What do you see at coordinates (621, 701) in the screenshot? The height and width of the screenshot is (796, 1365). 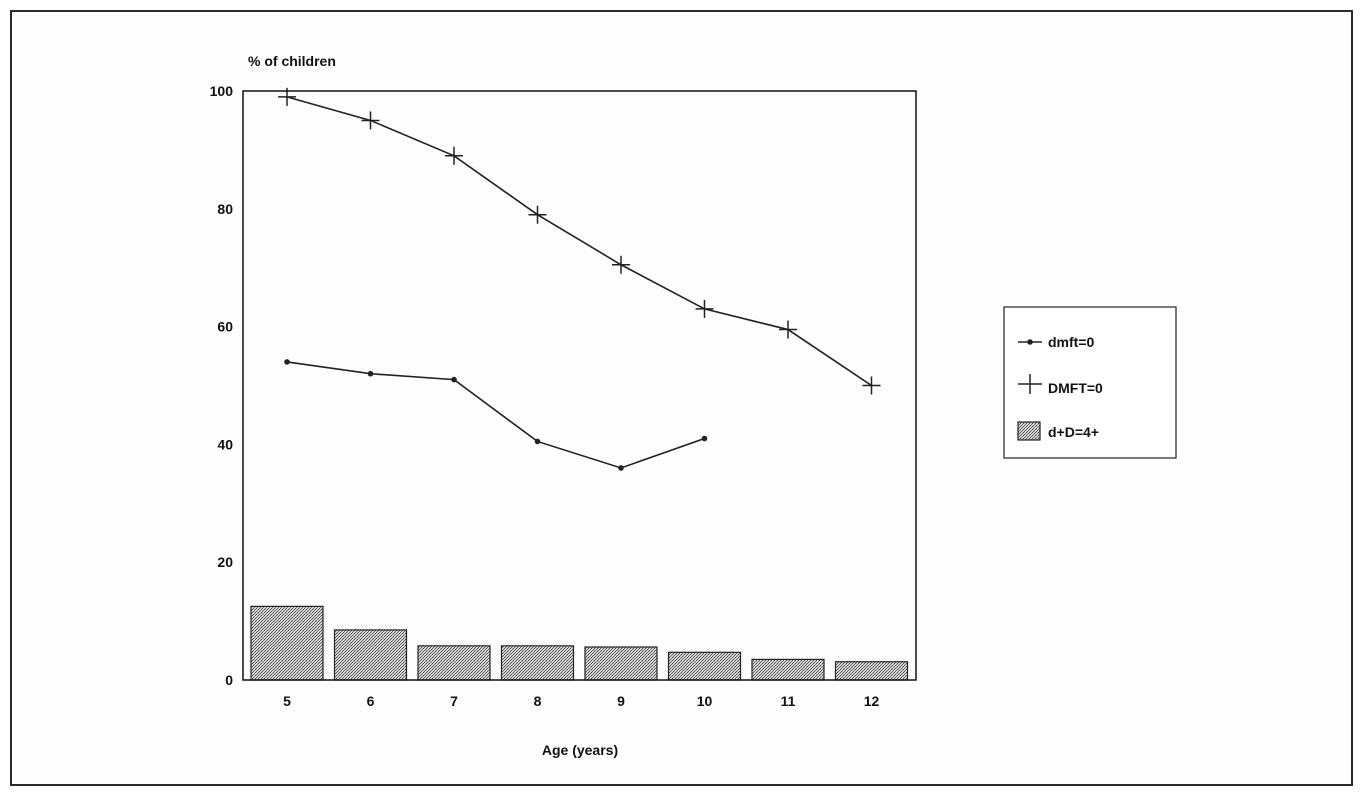 I see `x-tick-label: 9` at bounding box center [621, 701].